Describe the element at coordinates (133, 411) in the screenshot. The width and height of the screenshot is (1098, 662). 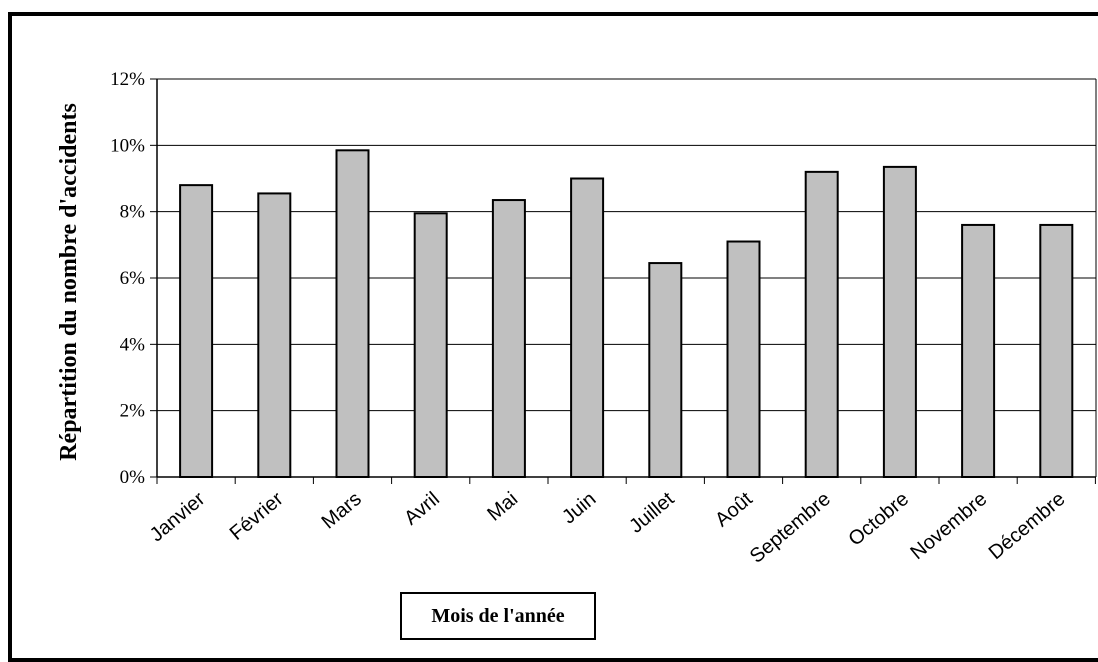
I see `y-tick-label: 2%` at that location.